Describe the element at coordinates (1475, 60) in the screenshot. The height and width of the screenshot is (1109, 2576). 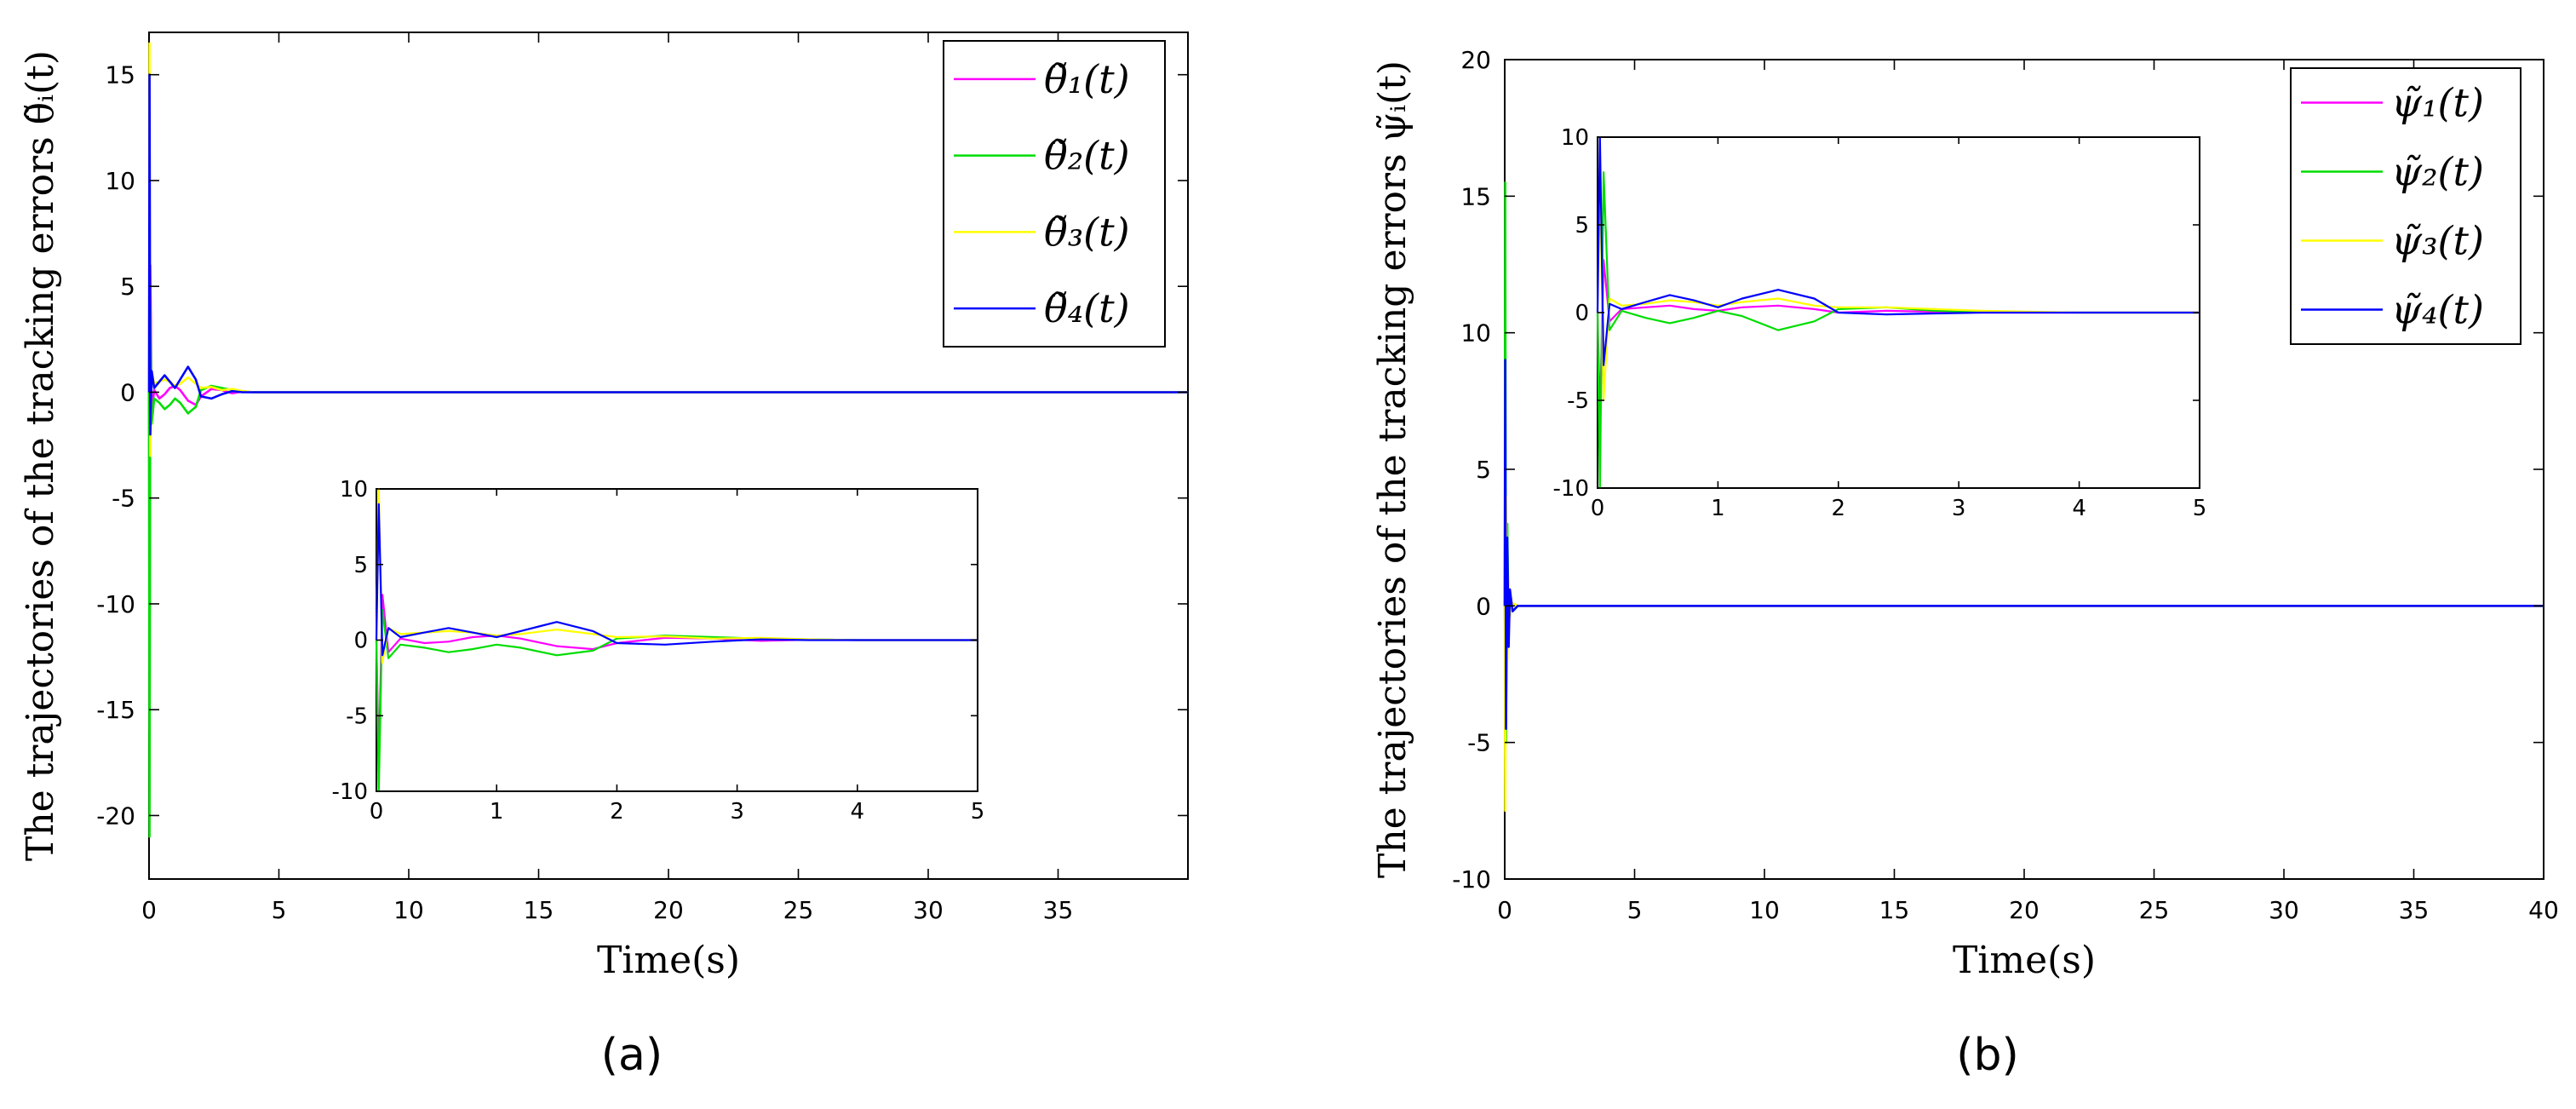
I see `y-tick-label: 20` at that location.